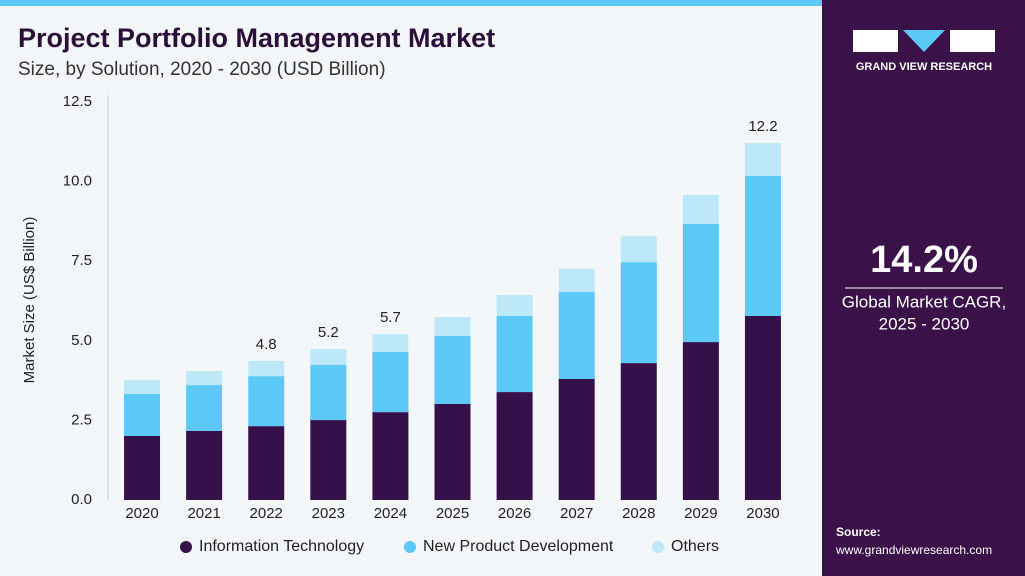 The image size is (1025, 576). I want to click on total-label: 5.7, so click(390, 317).